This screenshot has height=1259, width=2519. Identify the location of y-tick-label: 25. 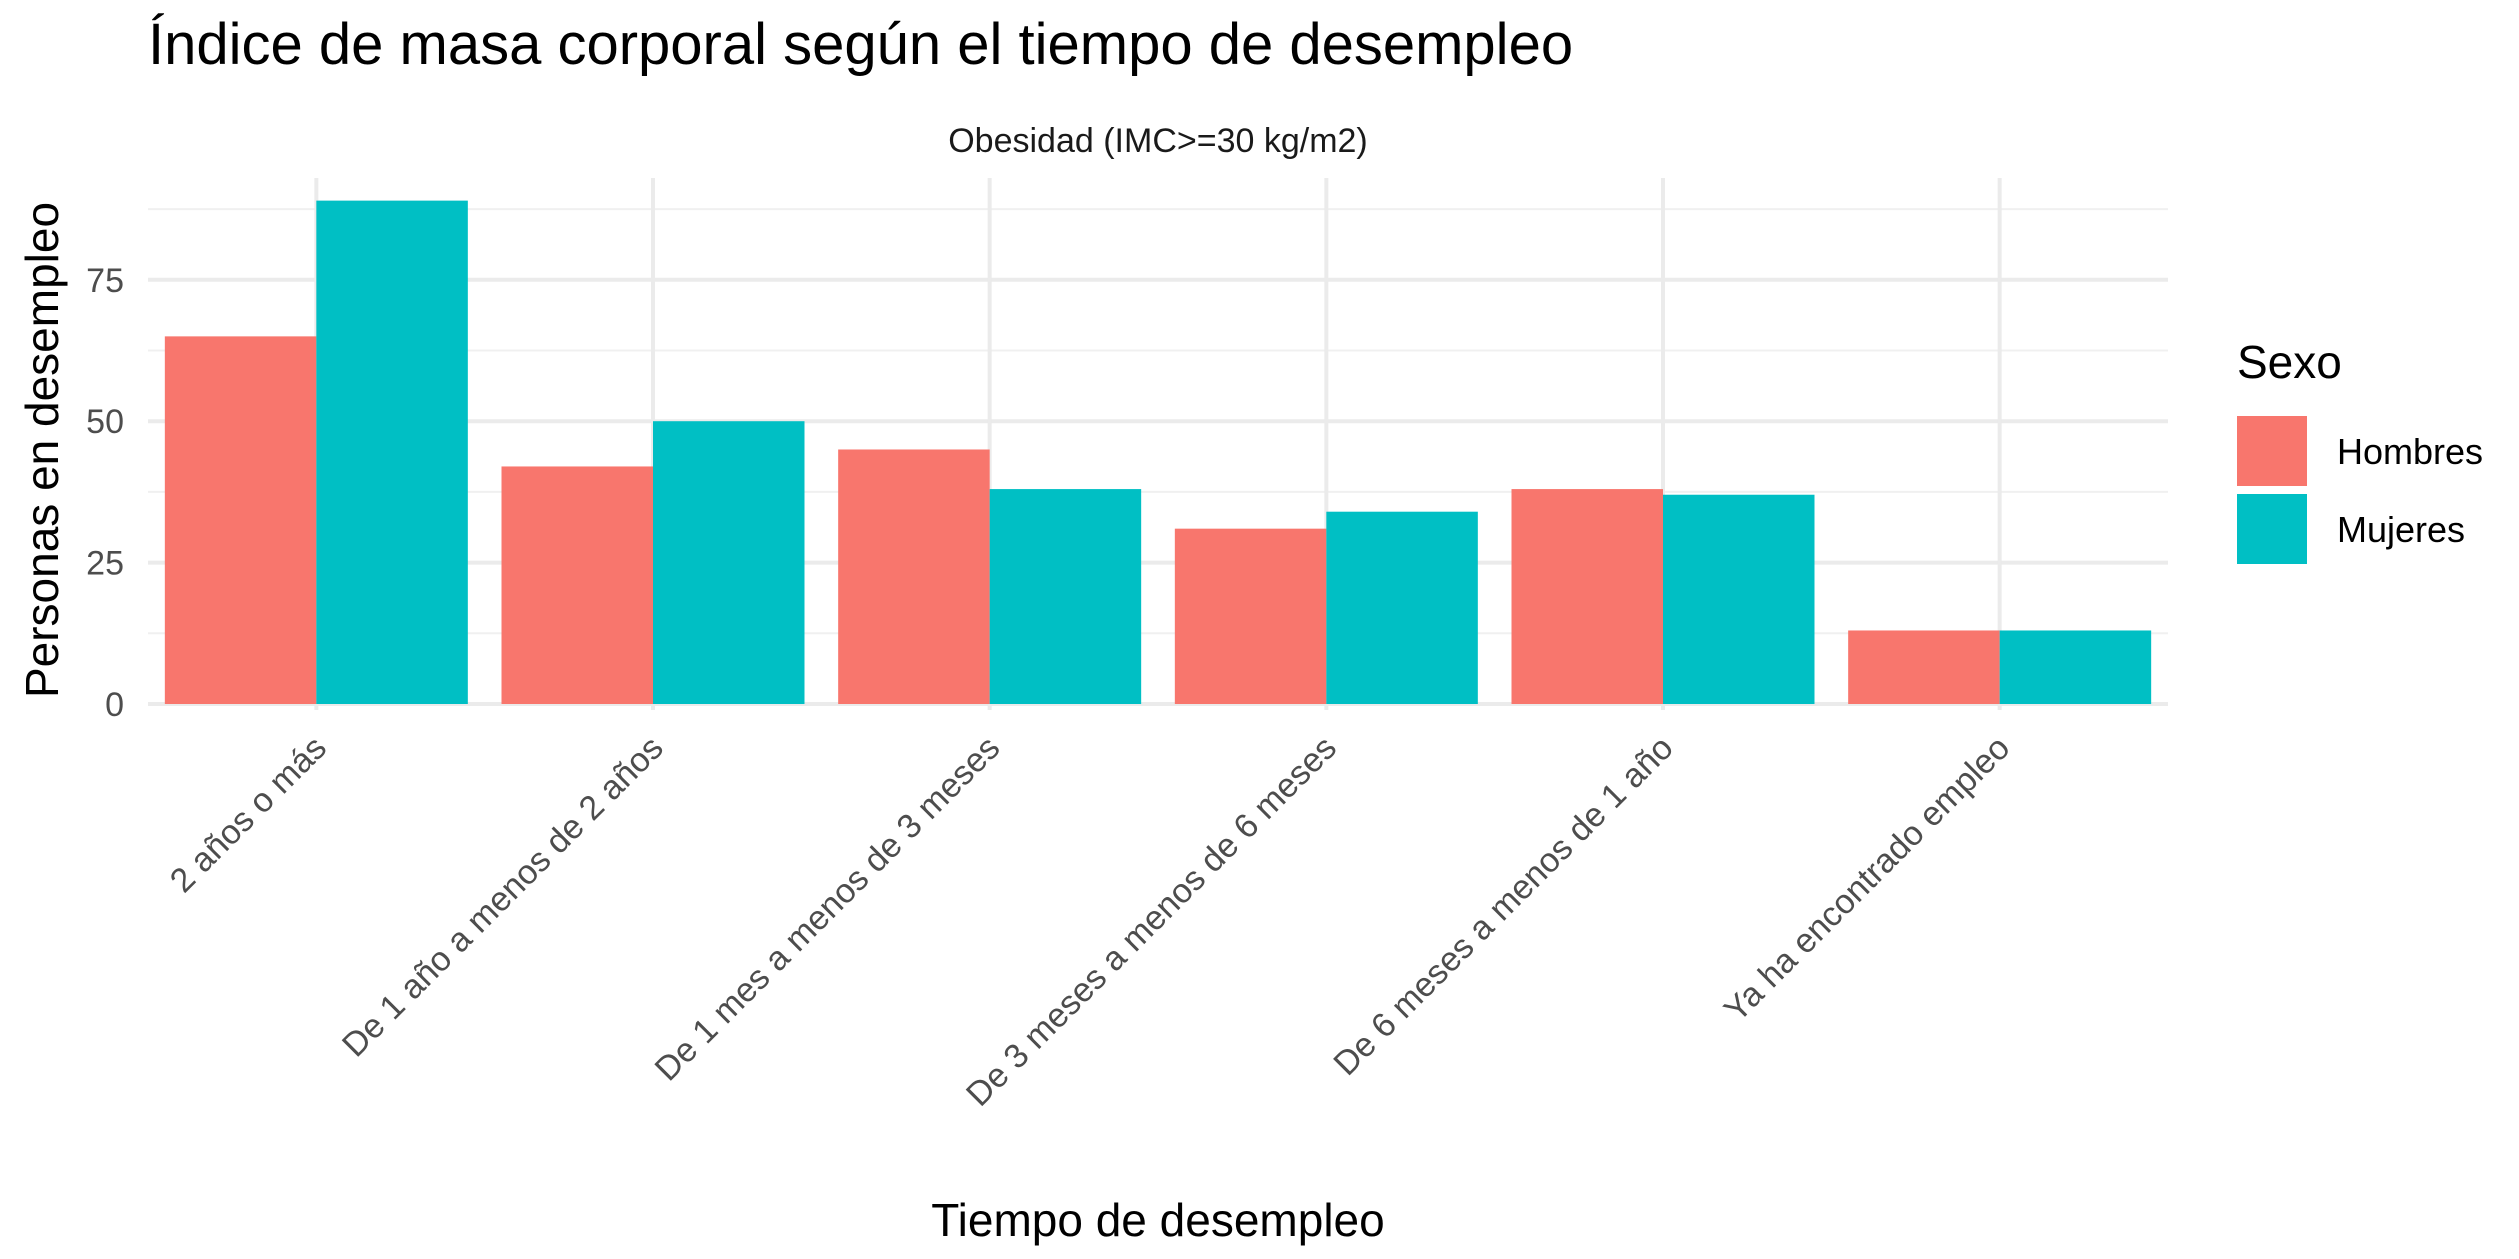
(105, 564).